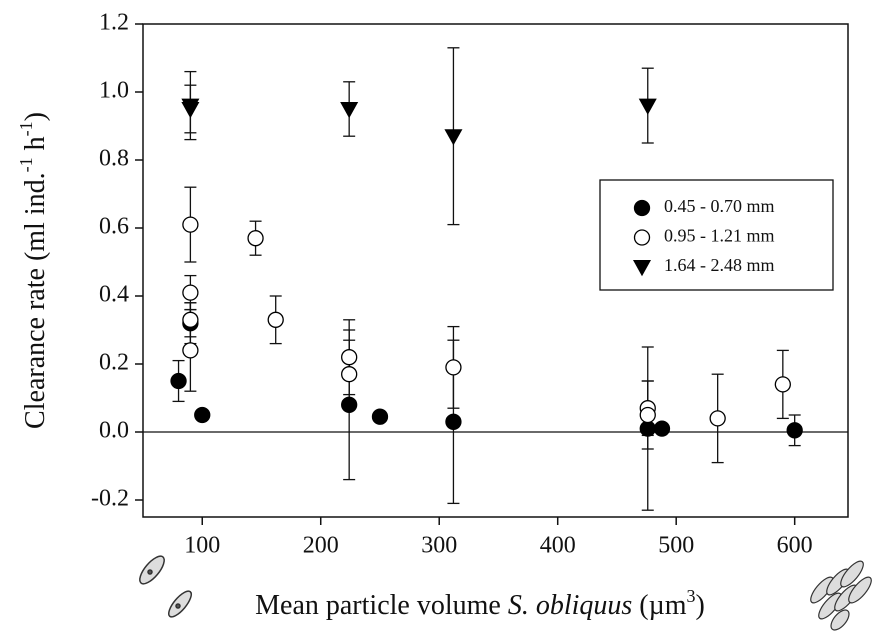 The width and height of the screenshot is (872, 634). Describe the element at coordinates (795, 546) in the screenshot. I see `x-tick-label: 600` at that location.